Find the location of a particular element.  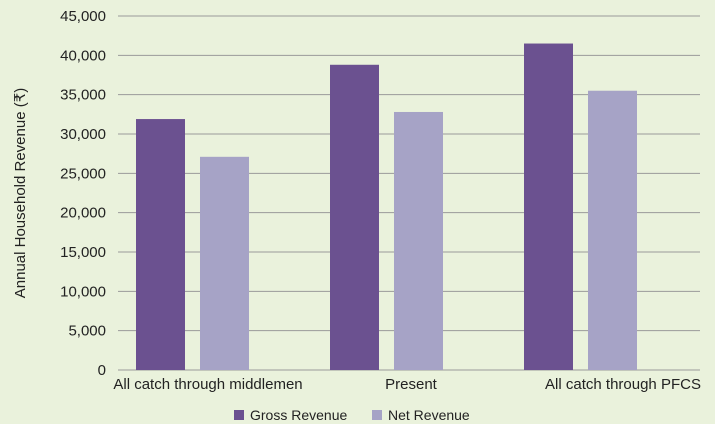

y-axis-title: Annual Household Revenue (₹) is located at coordinates (20, 193).